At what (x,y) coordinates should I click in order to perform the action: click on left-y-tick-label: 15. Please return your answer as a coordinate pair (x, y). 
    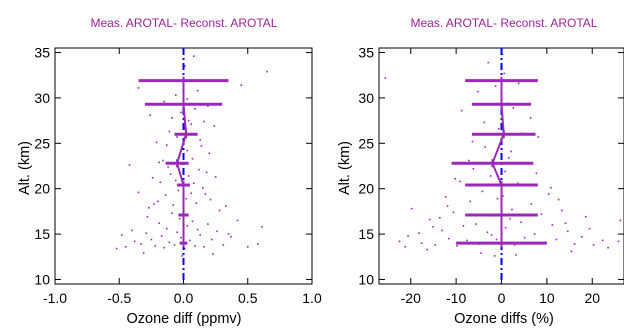
    Looking at the image, I should click on (42, 234).